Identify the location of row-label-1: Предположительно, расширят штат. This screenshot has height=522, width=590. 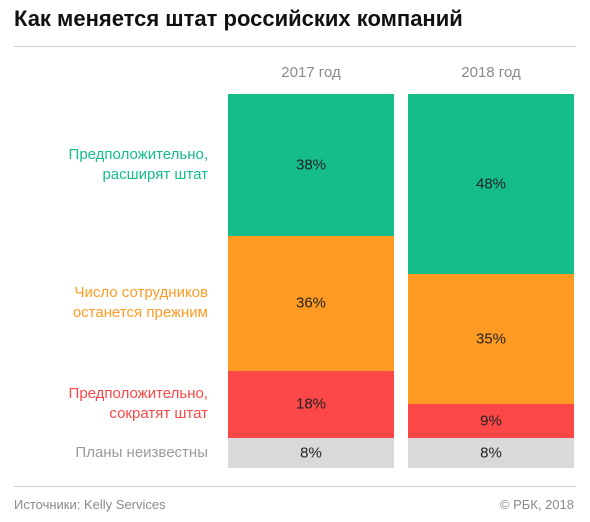
(104, 165).